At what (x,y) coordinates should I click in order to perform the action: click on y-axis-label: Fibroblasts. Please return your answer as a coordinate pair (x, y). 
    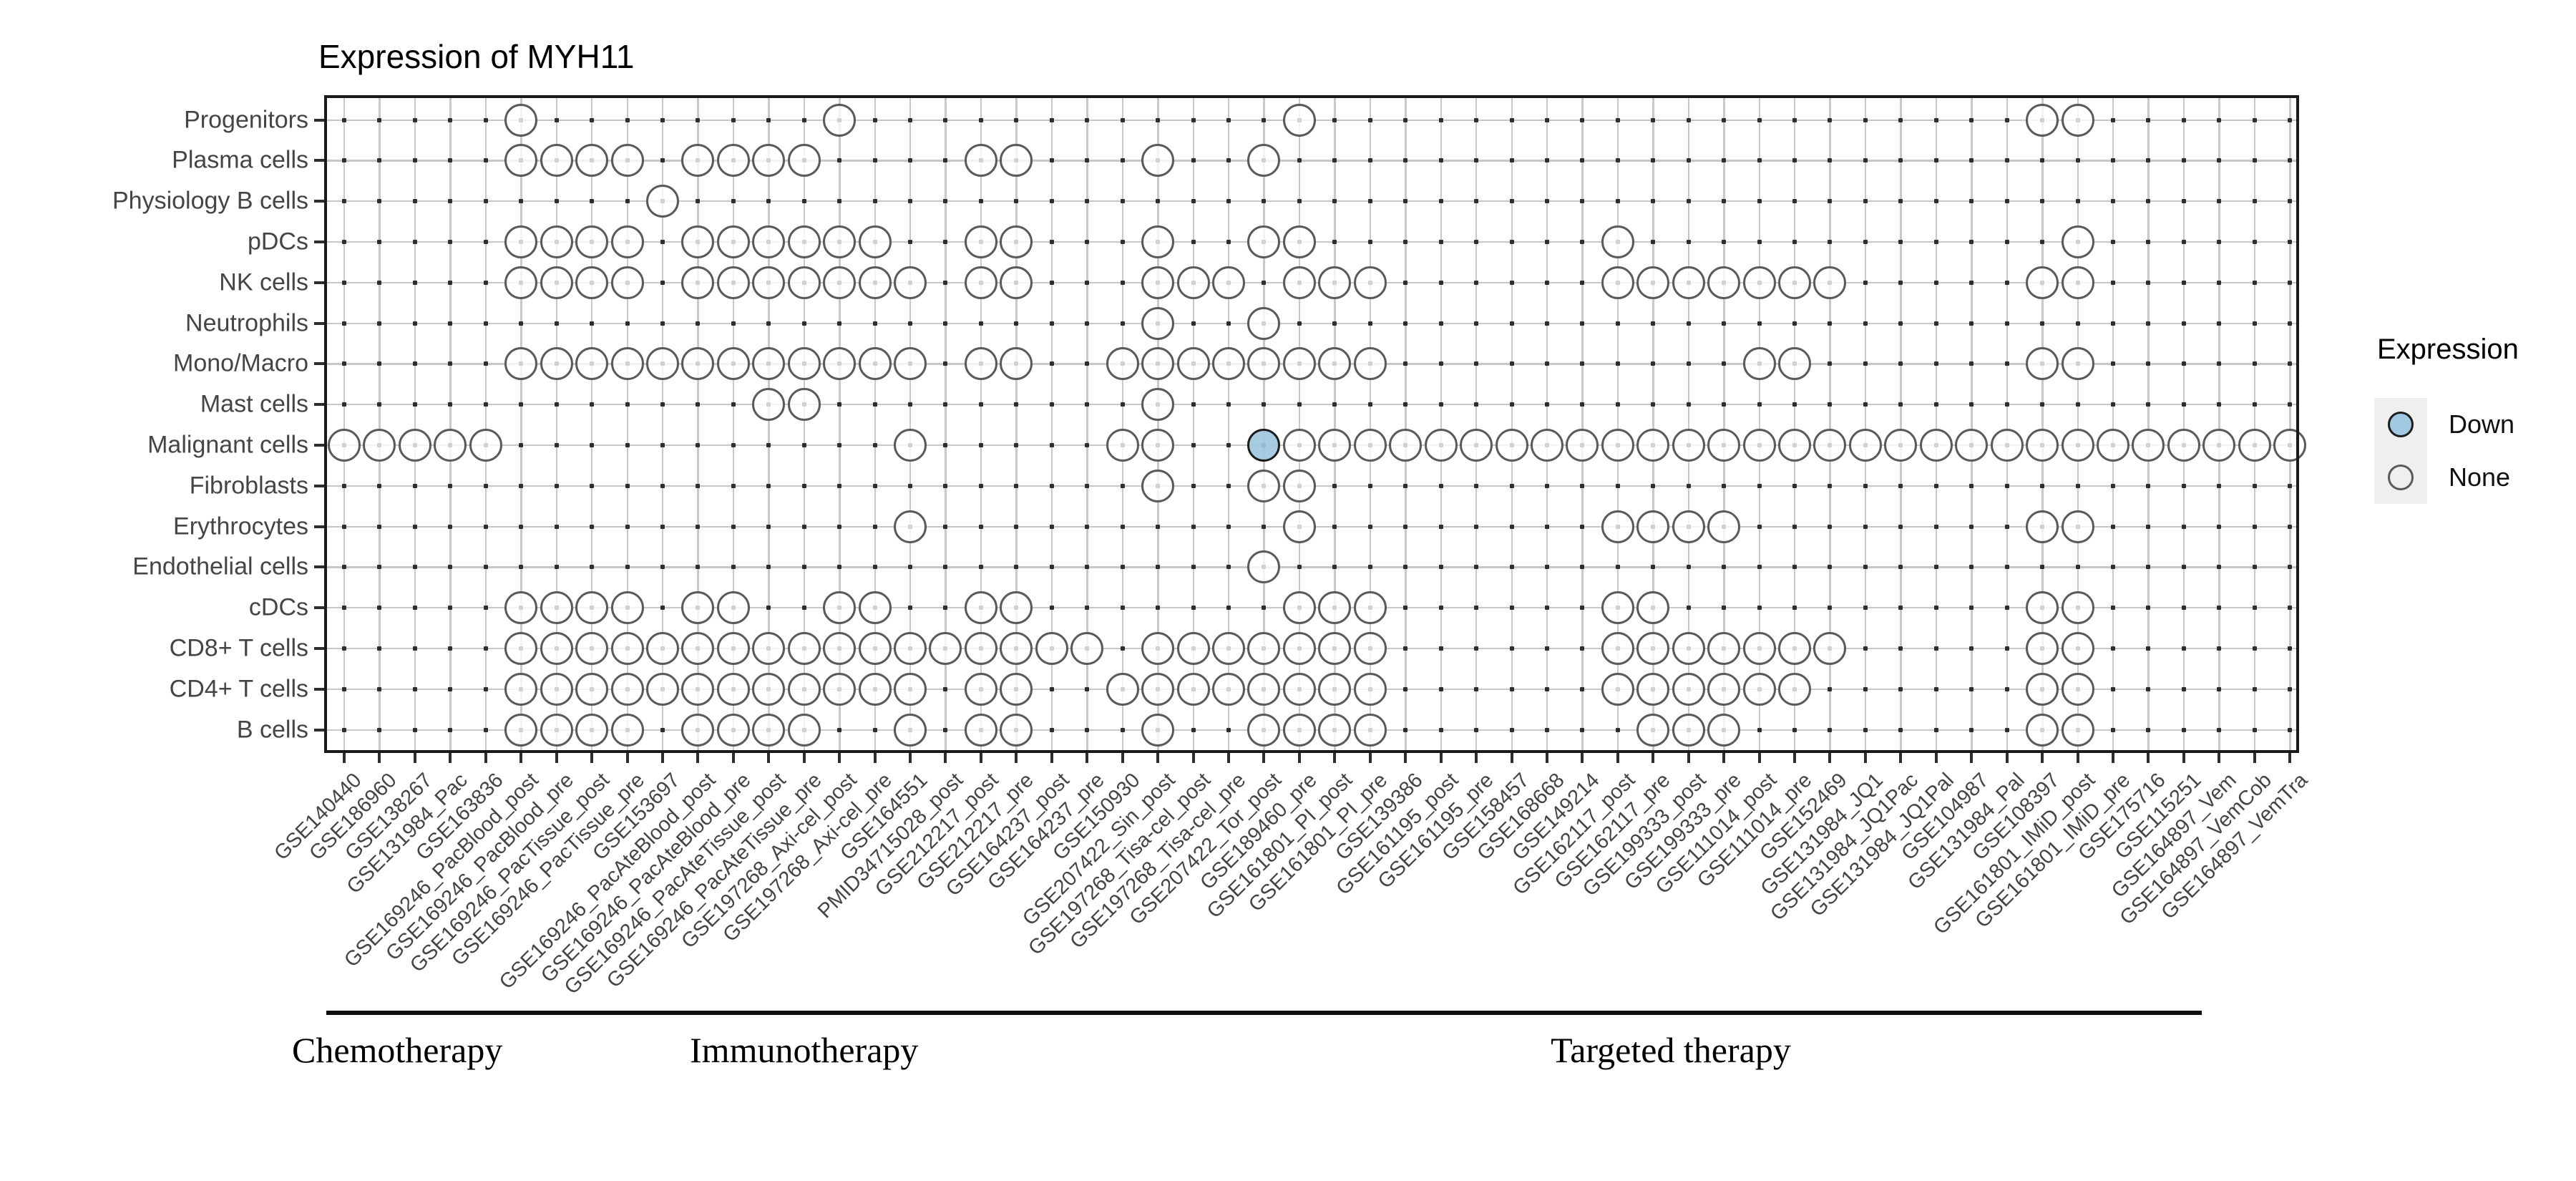
    Looking at the image, I should click on (248, 486).